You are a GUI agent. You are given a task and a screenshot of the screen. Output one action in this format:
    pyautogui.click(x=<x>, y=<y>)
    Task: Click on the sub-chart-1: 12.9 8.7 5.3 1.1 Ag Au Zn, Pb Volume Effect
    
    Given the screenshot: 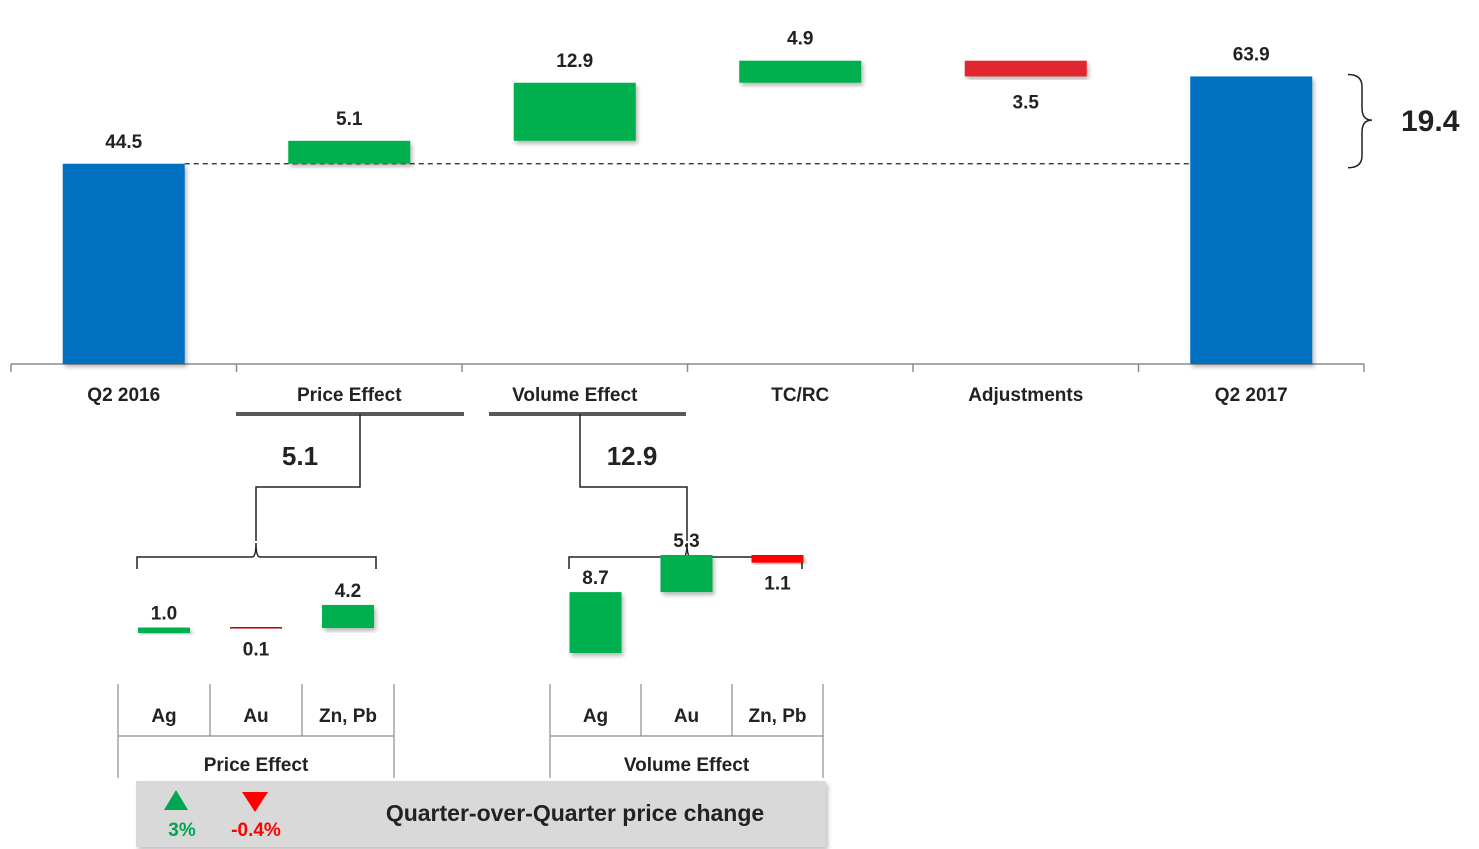 What is the action you would take?
    pyautogui.click(x=656, y=595)
    